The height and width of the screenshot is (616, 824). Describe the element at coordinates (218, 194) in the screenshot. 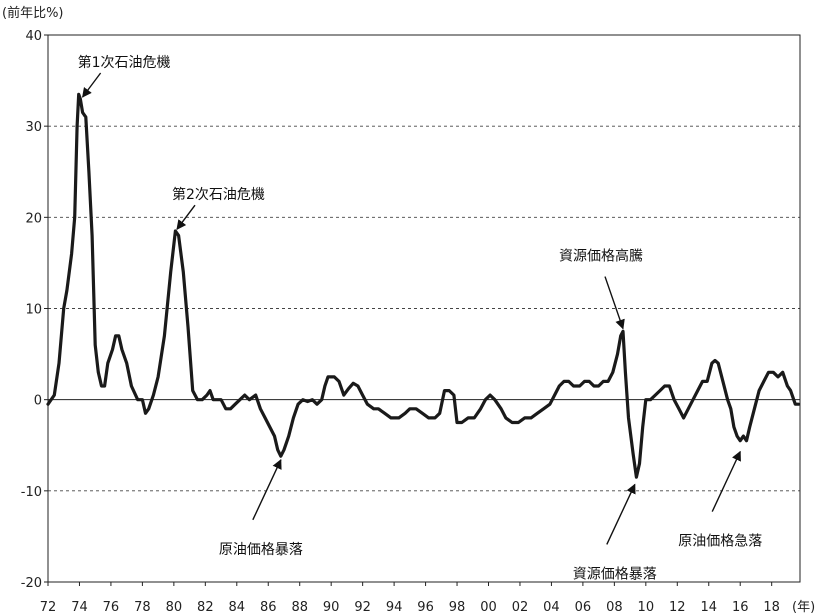

I see `annotation-label: 第2次石油危機` at that location.